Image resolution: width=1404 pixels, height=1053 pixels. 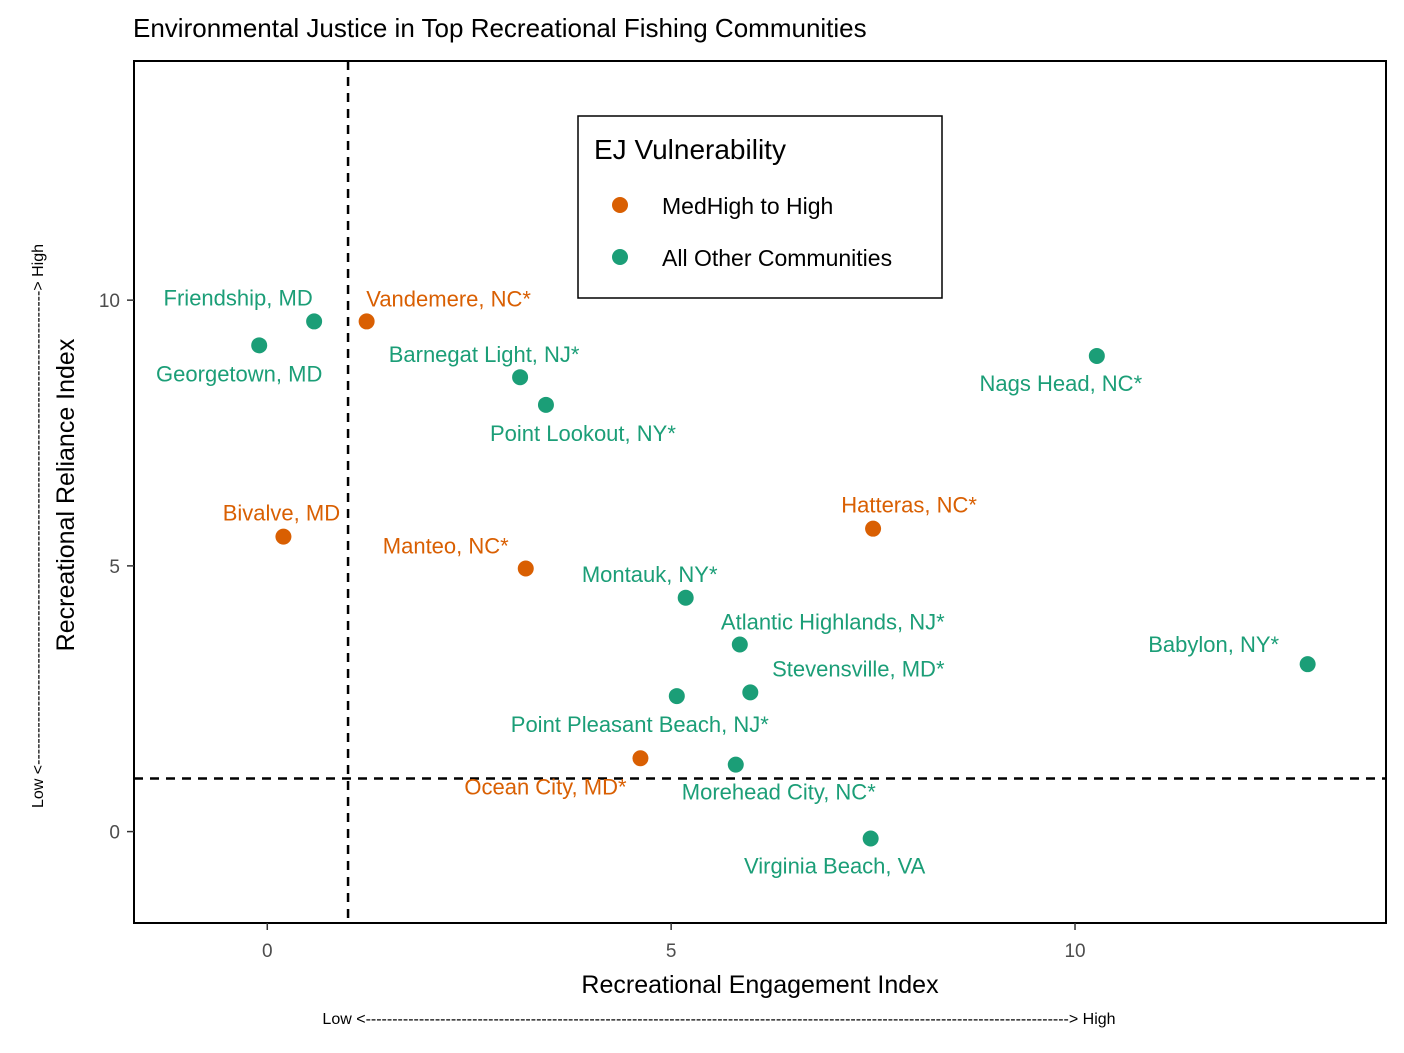 I want to click on point-label: Bivalve, MD, so click(x=281, y=513).